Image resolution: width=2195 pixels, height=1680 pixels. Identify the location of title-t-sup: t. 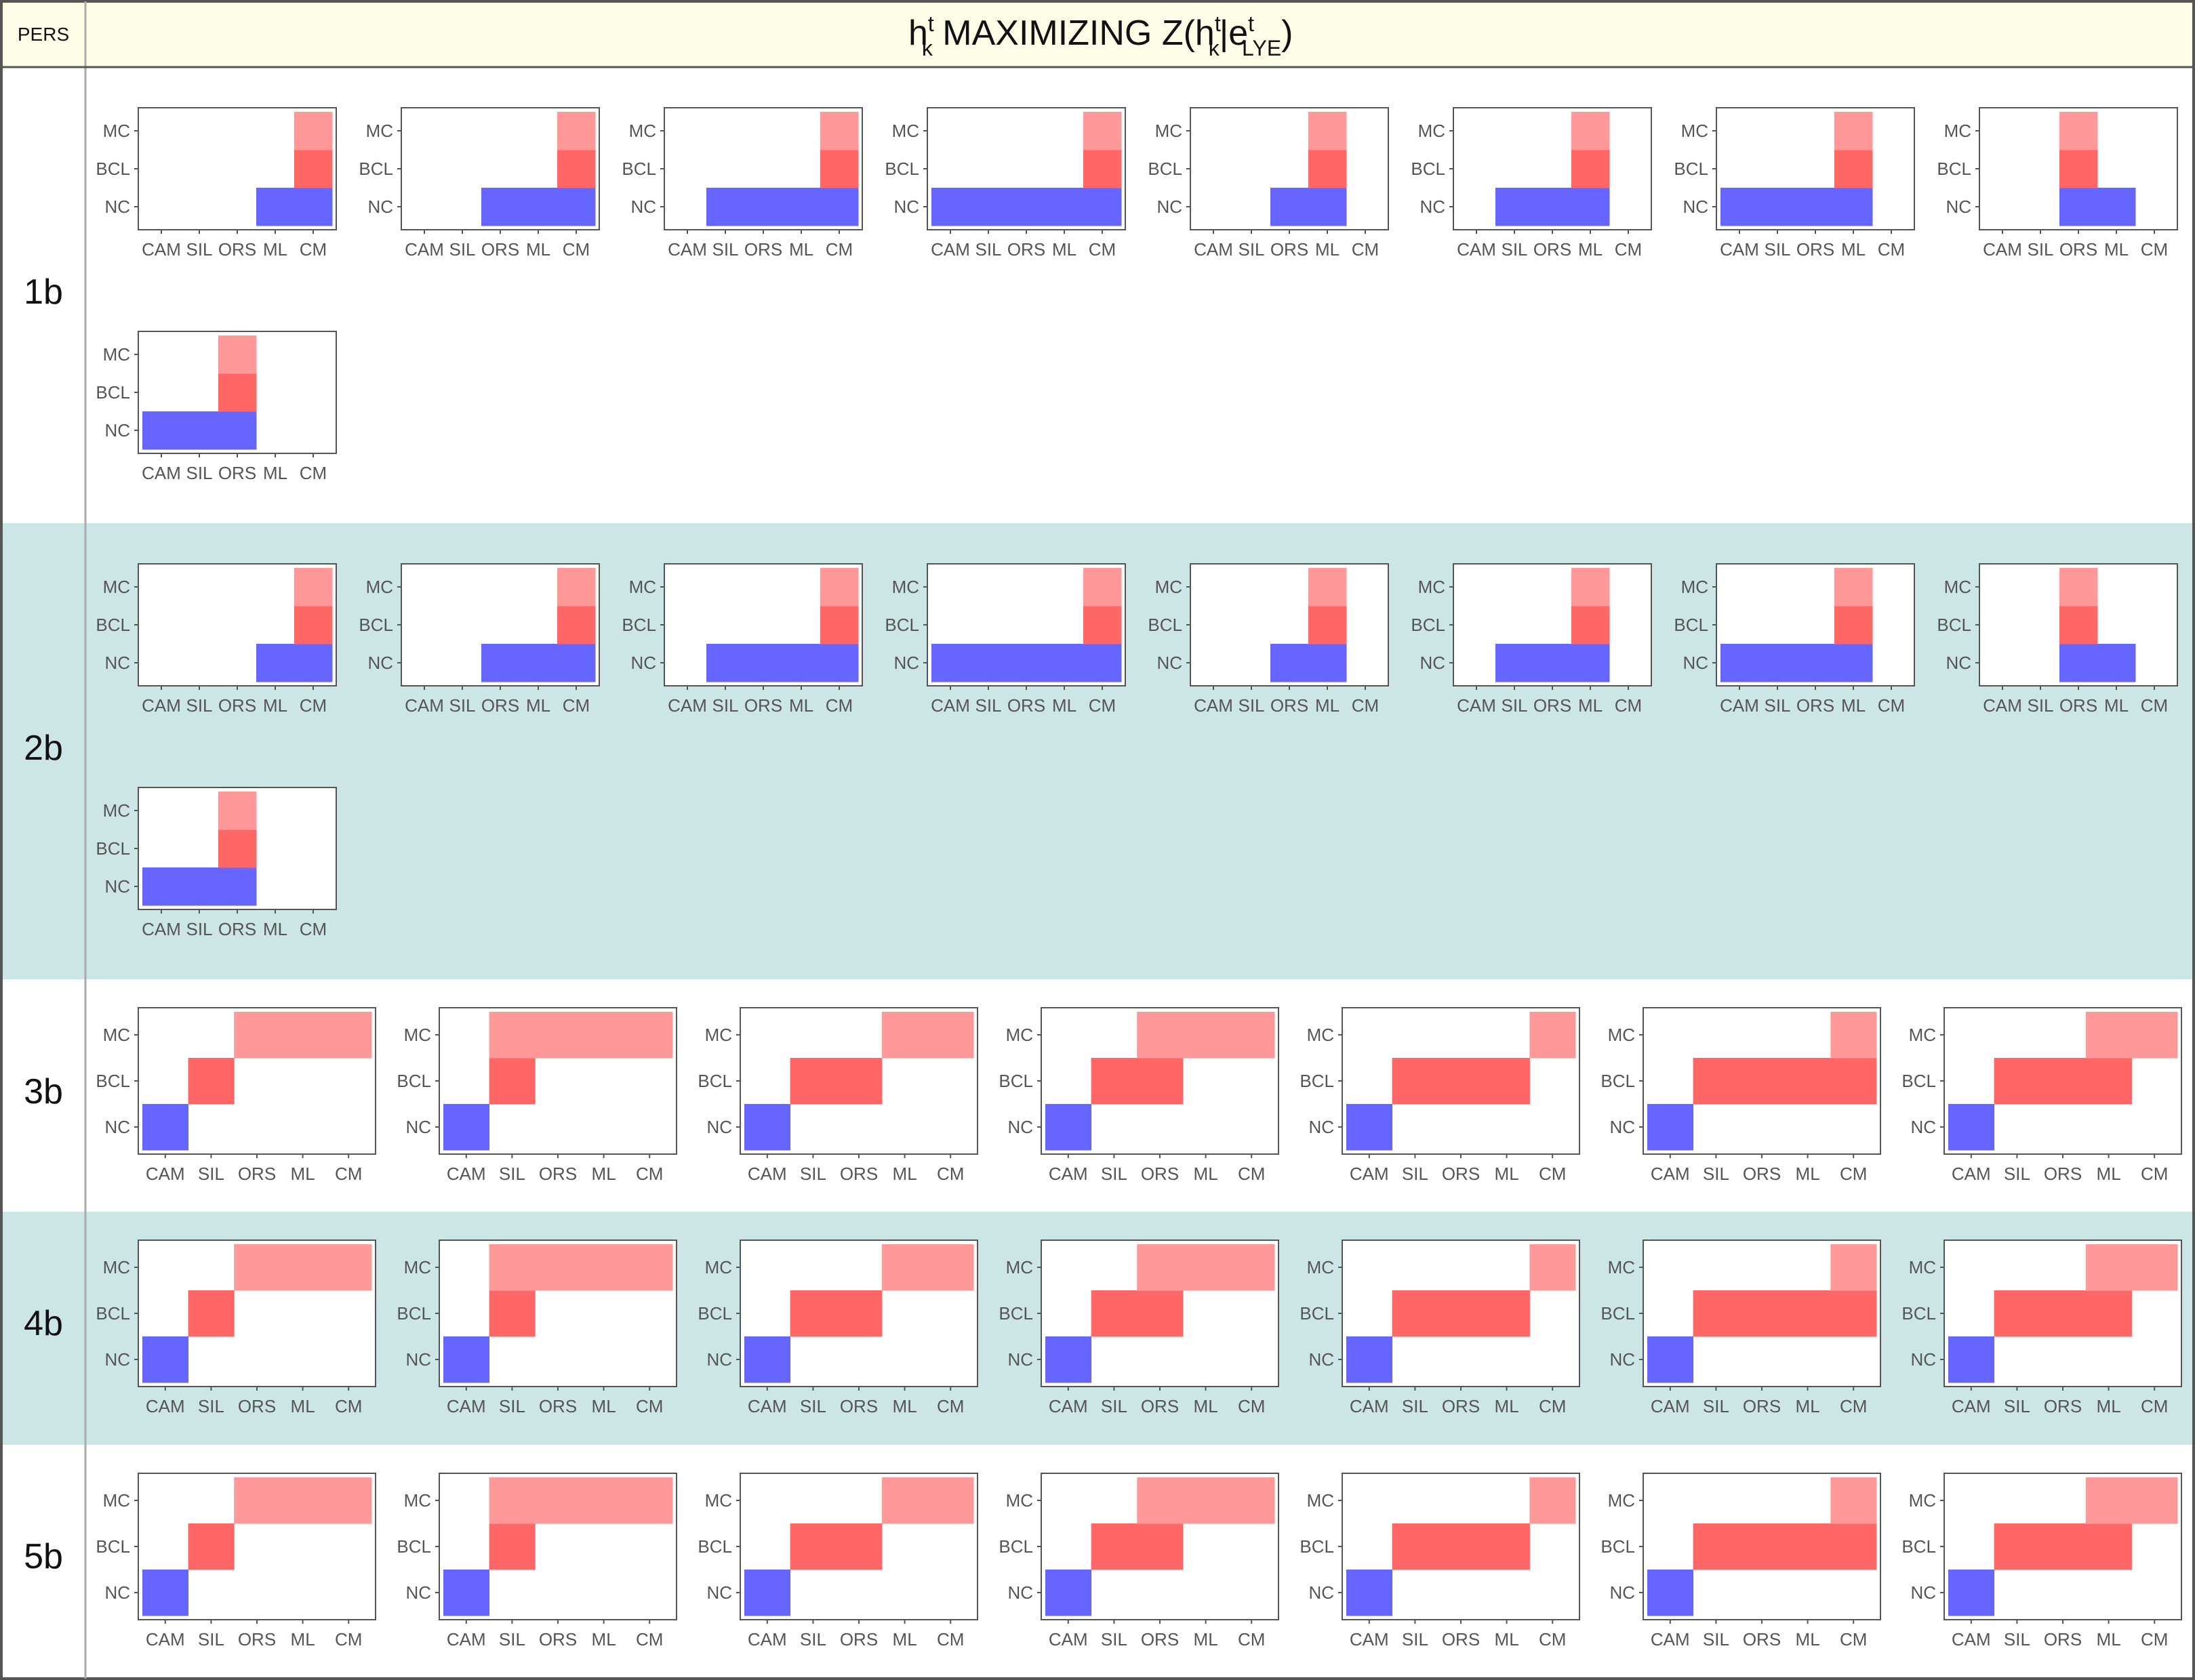
(931, 24).